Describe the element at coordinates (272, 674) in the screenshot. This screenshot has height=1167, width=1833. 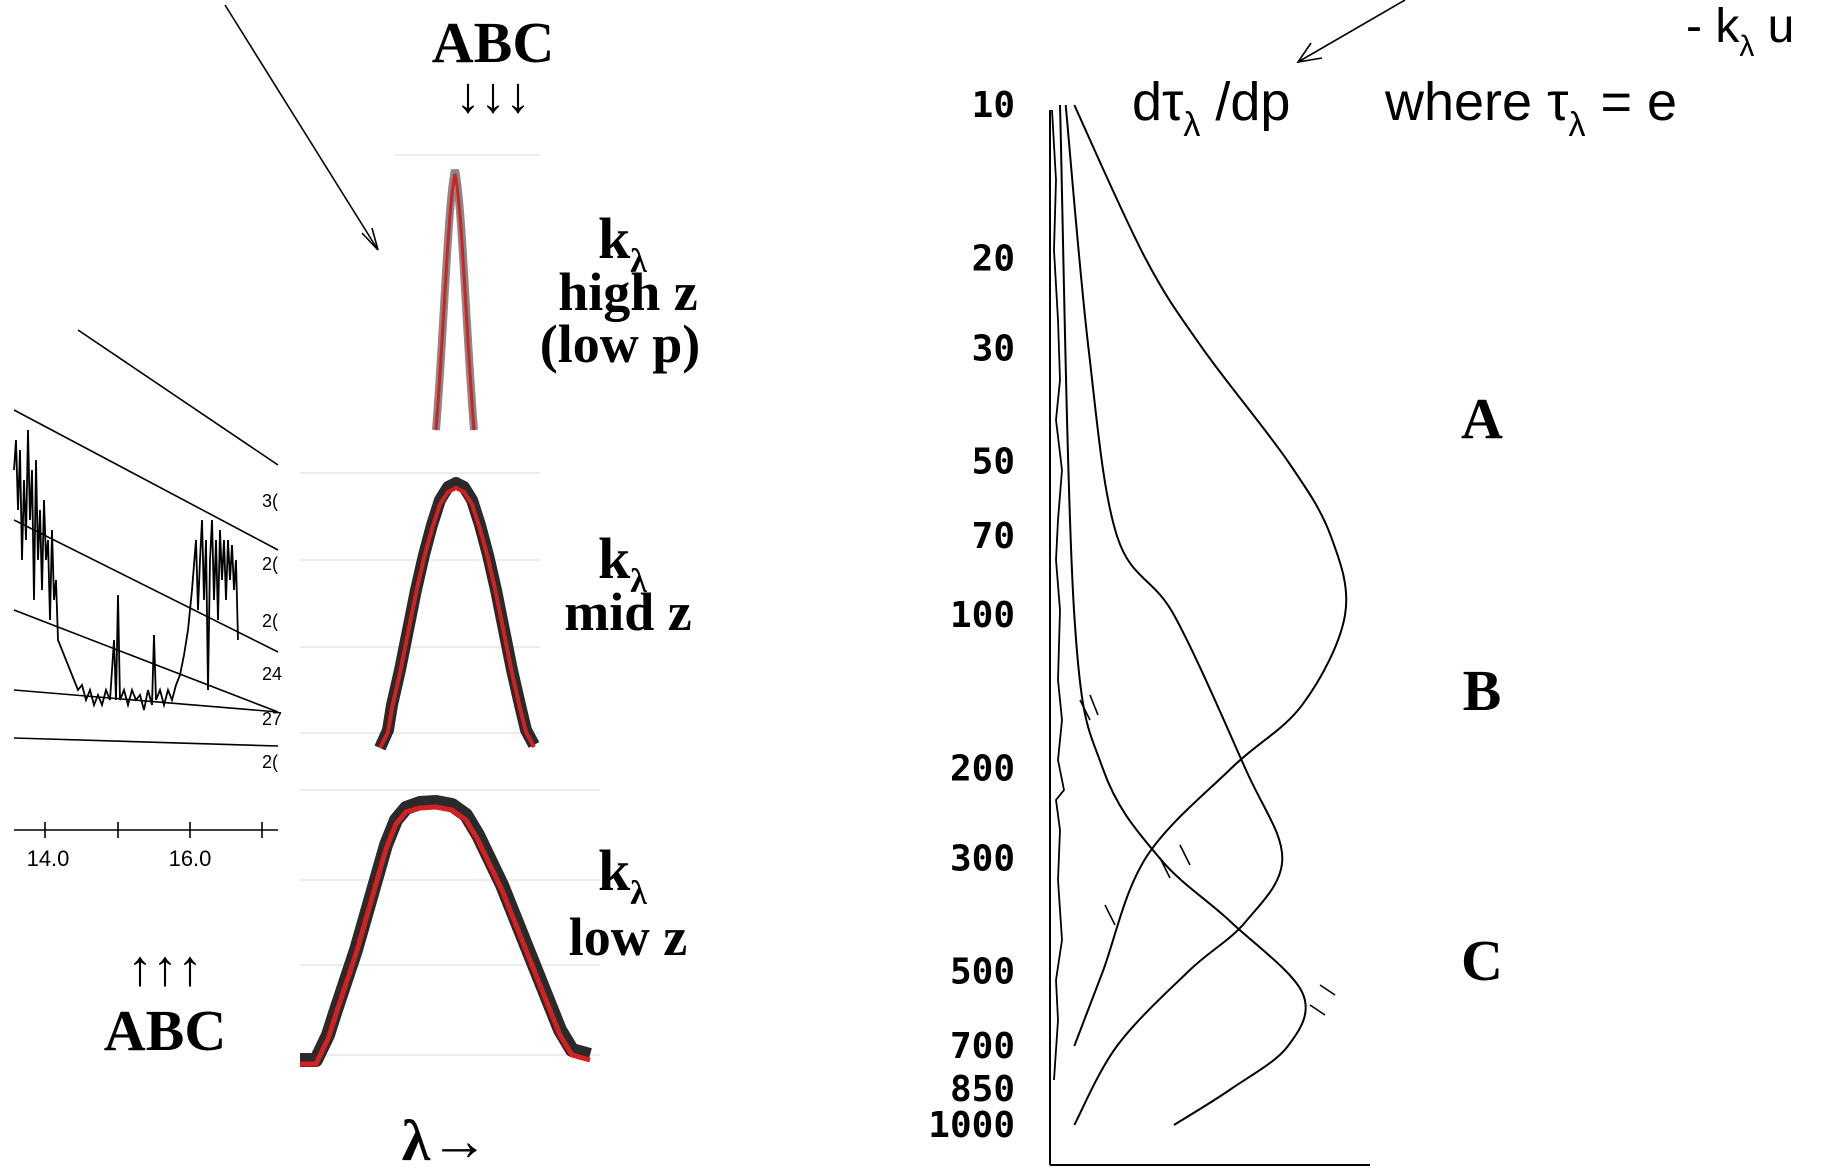
I see `inset-right-tick: 24` at that location.